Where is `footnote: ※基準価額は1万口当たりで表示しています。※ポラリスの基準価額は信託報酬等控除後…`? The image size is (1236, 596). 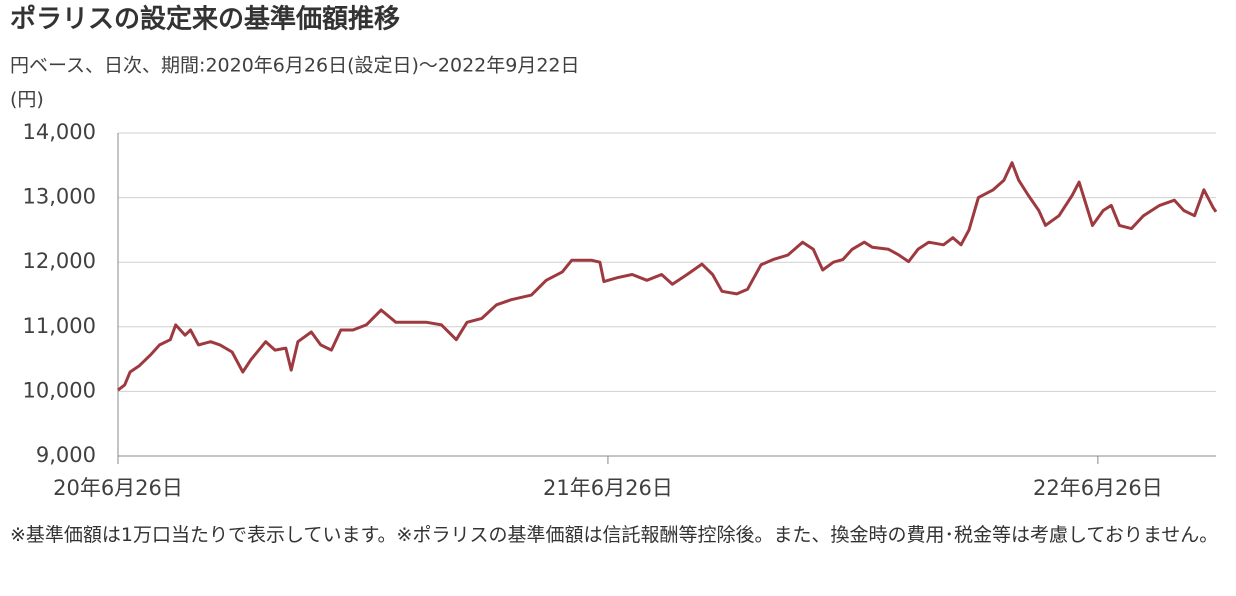
footnote: ※基準価額は1万口当たりで表示しています。※ポラリスの基準価額は信託報酬等控除後… is located at coordinates (614, 535).